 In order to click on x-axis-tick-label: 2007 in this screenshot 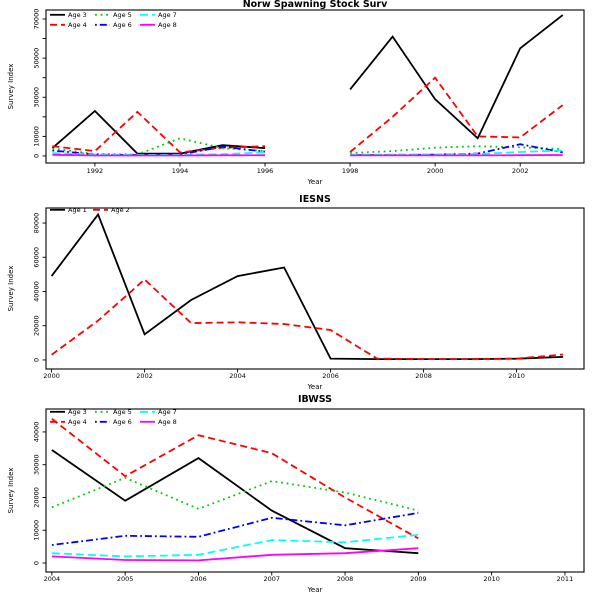, I will do `click(271, 579)`.